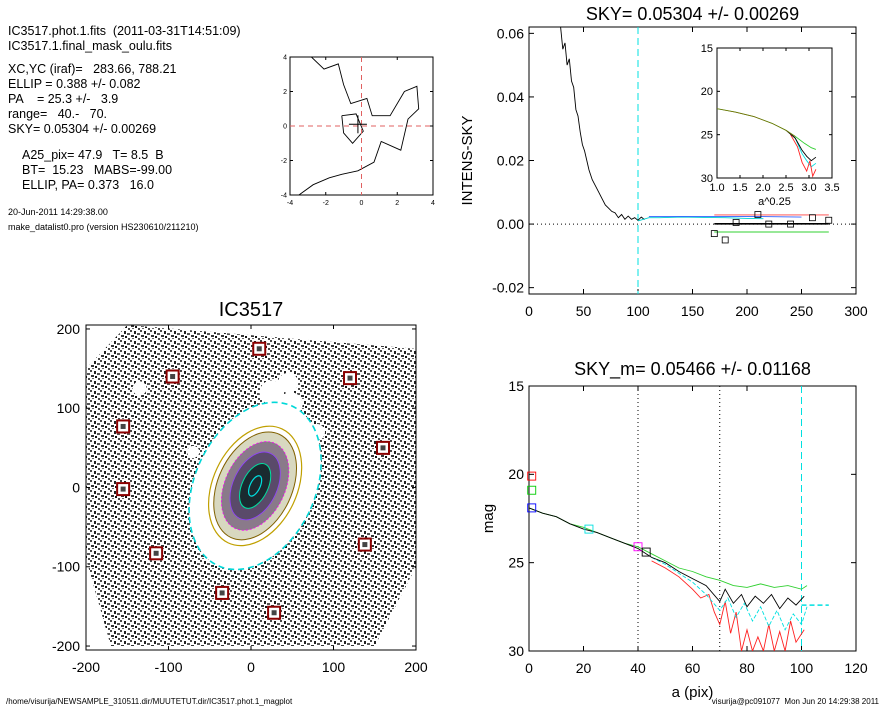  I want to click on sky-ytick-label: -0.02, so click(508, 288).